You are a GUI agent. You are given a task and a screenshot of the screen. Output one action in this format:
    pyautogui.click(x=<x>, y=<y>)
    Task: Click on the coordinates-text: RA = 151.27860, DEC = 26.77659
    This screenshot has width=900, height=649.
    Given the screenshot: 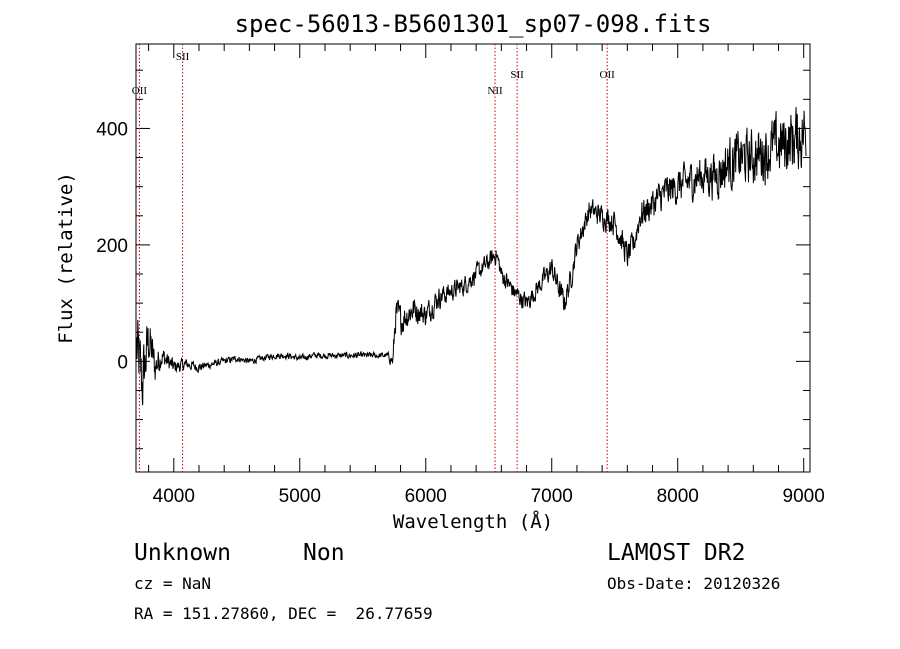 What is the action you would take?
    pyautogui.click(x=283, y=613)
    